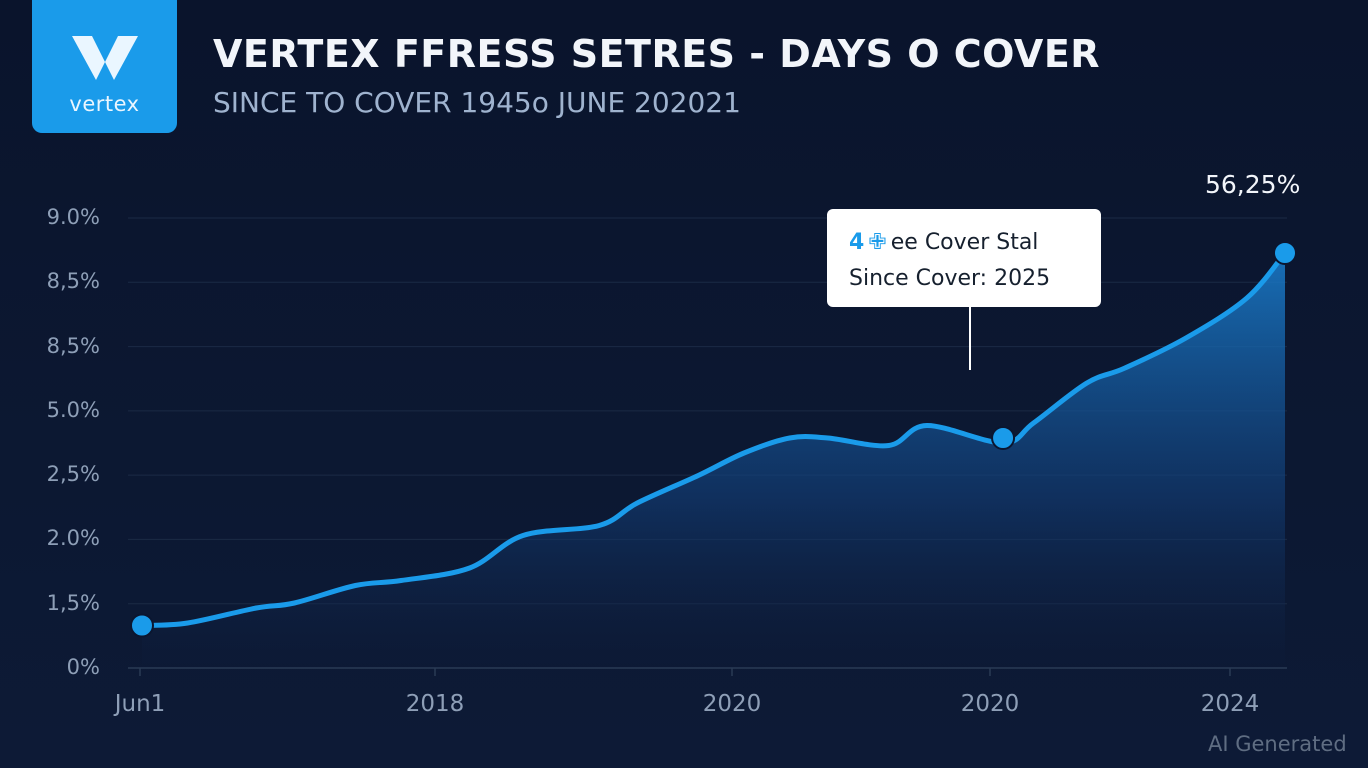 The width and height of the screenshot is (1368, 768). Describe the element at coordinates (477, 102) in the screenshot. I see `chart-subtitle: SINCE TO COVER 1945o JUNE 202021` at that location.